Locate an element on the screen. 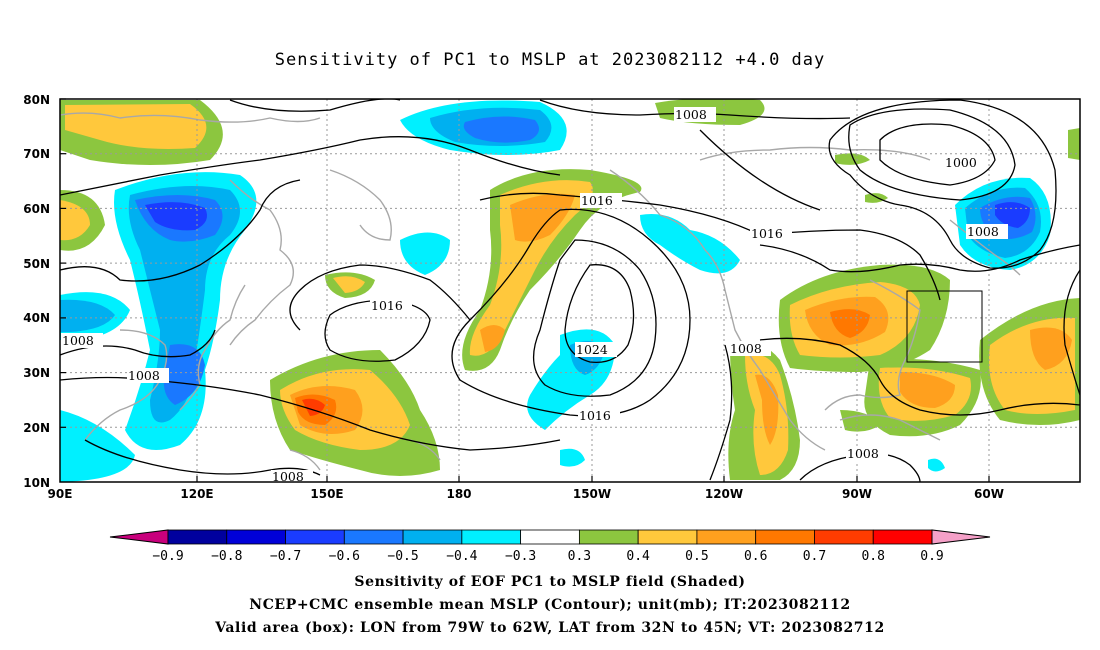  contour-label: 1024 is located at coordinates (592, 349).